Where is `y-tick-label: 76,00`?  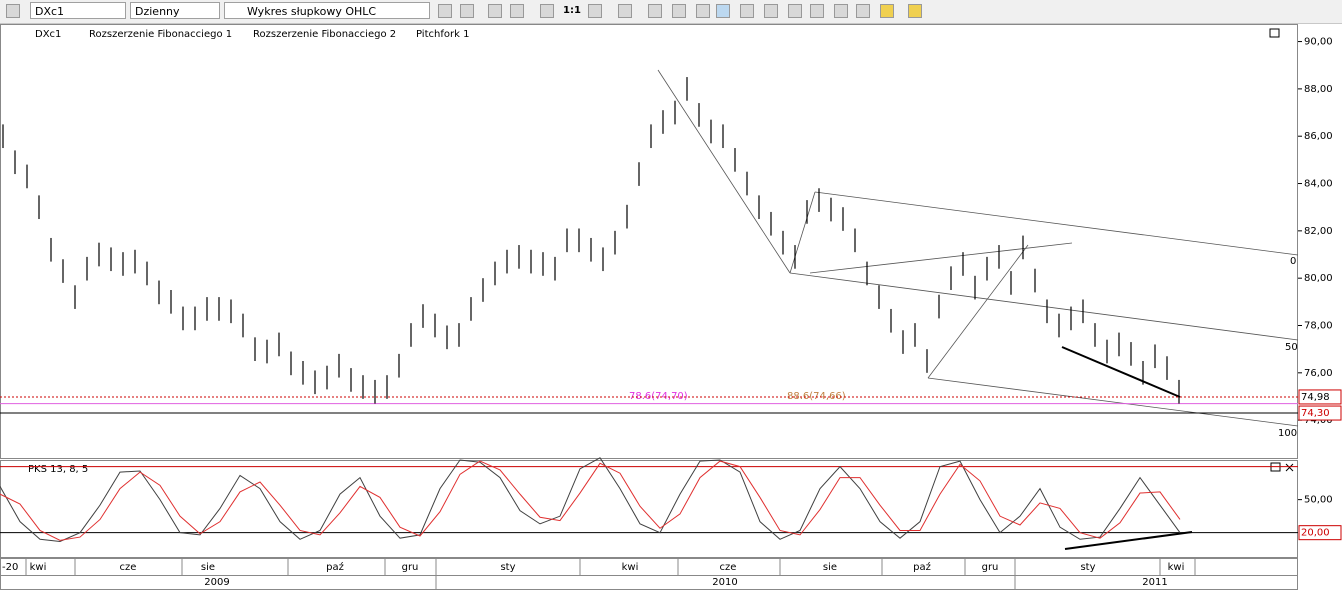
y-tick-label: 76,00 is located at coordinates (1318, 373).